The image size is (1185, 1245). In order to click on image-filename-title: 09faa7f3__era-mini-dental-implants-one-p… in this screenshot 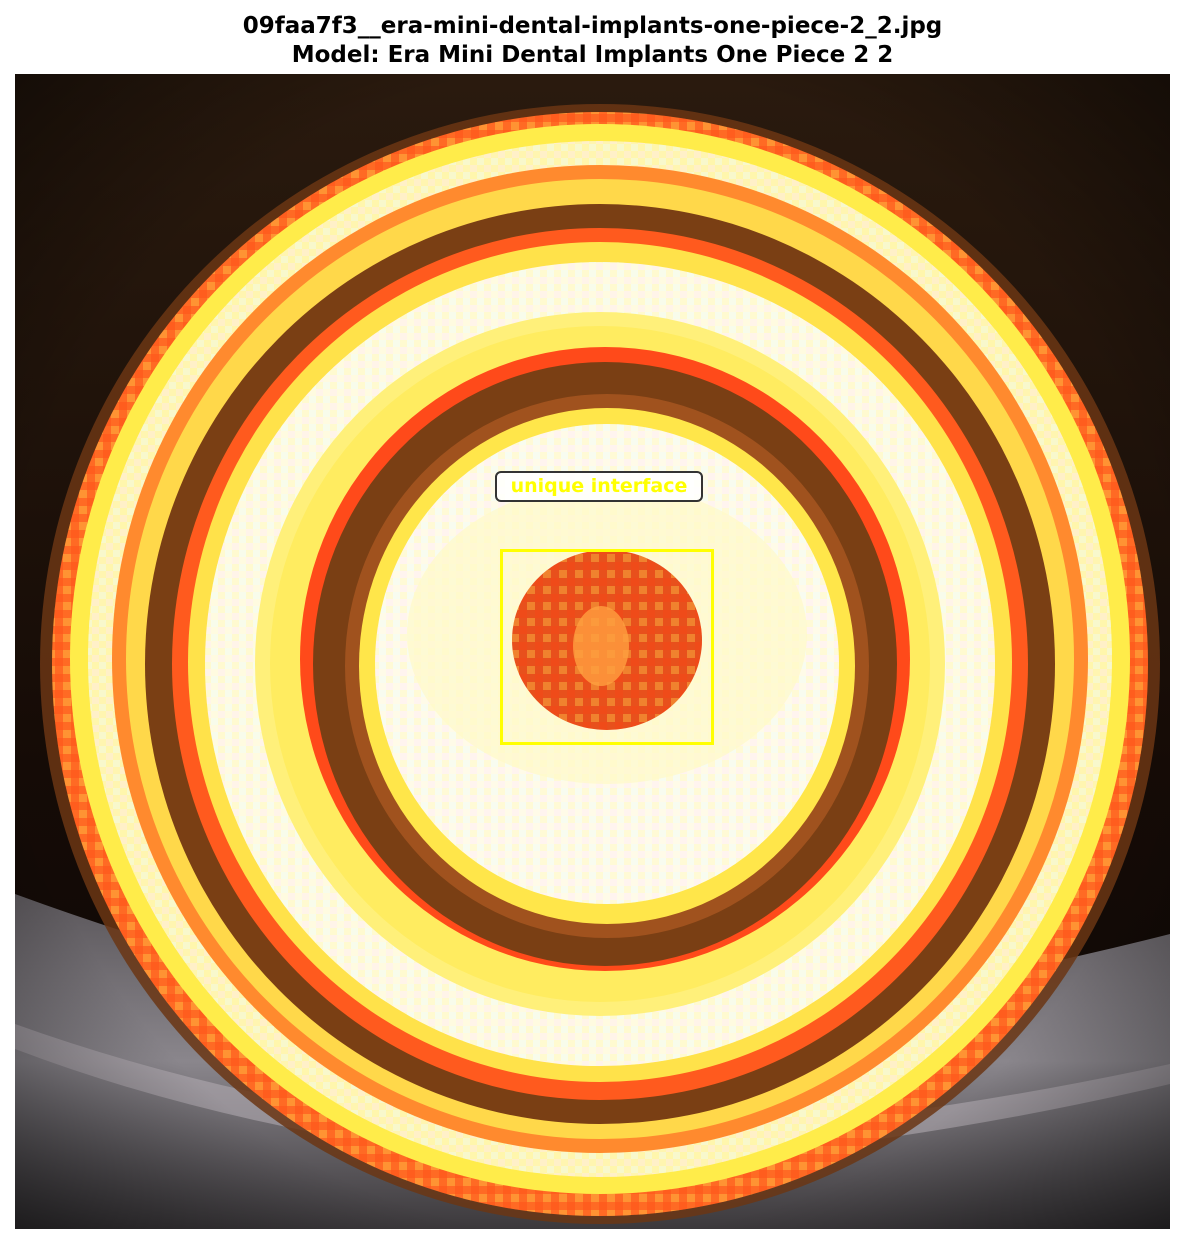, I will do `click(592, 26)`.